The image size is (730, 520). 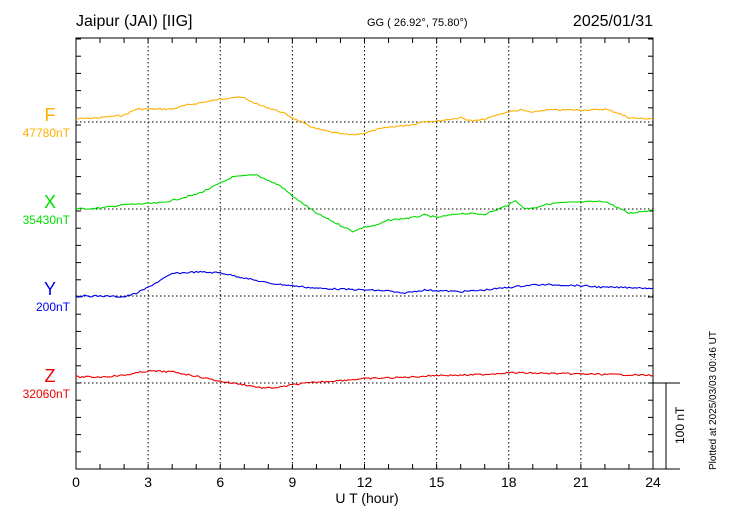 I want to click on series-baseline-z: 32060nT, so click(x=47, y=394).